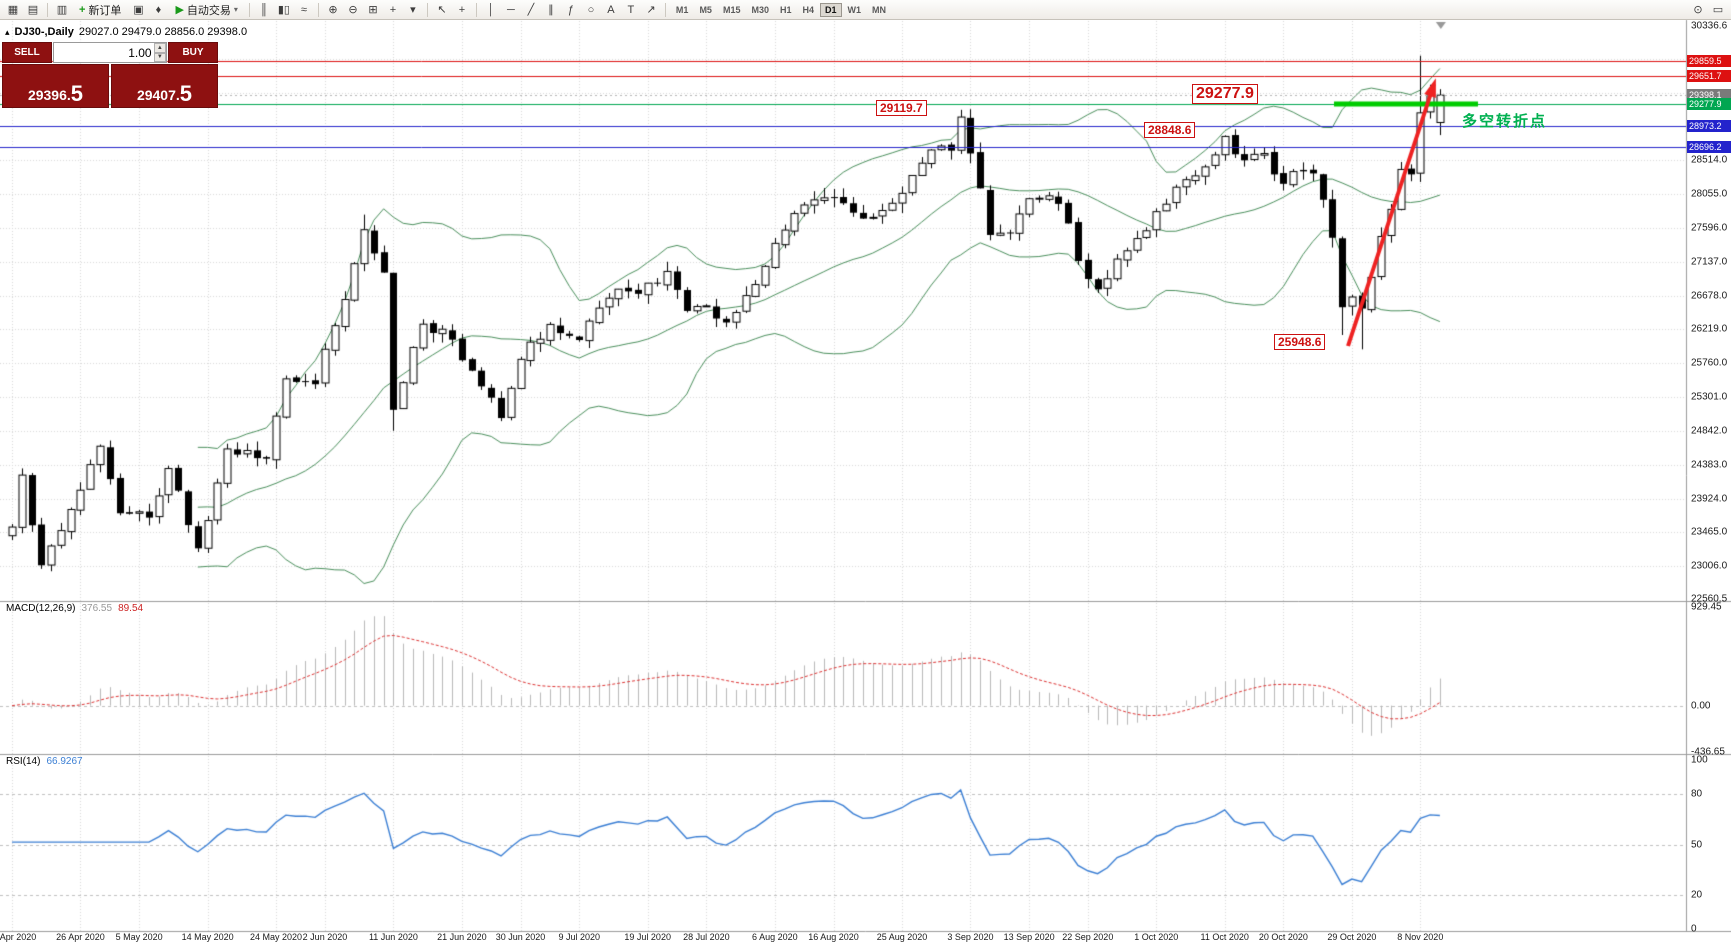 The width and height of the screenshot is (1731, 942). What do you see at coordinates (7, 31) in the screenshot?
I see `one-click-collapse-icon: ▴` at bounding box center [7, 31].